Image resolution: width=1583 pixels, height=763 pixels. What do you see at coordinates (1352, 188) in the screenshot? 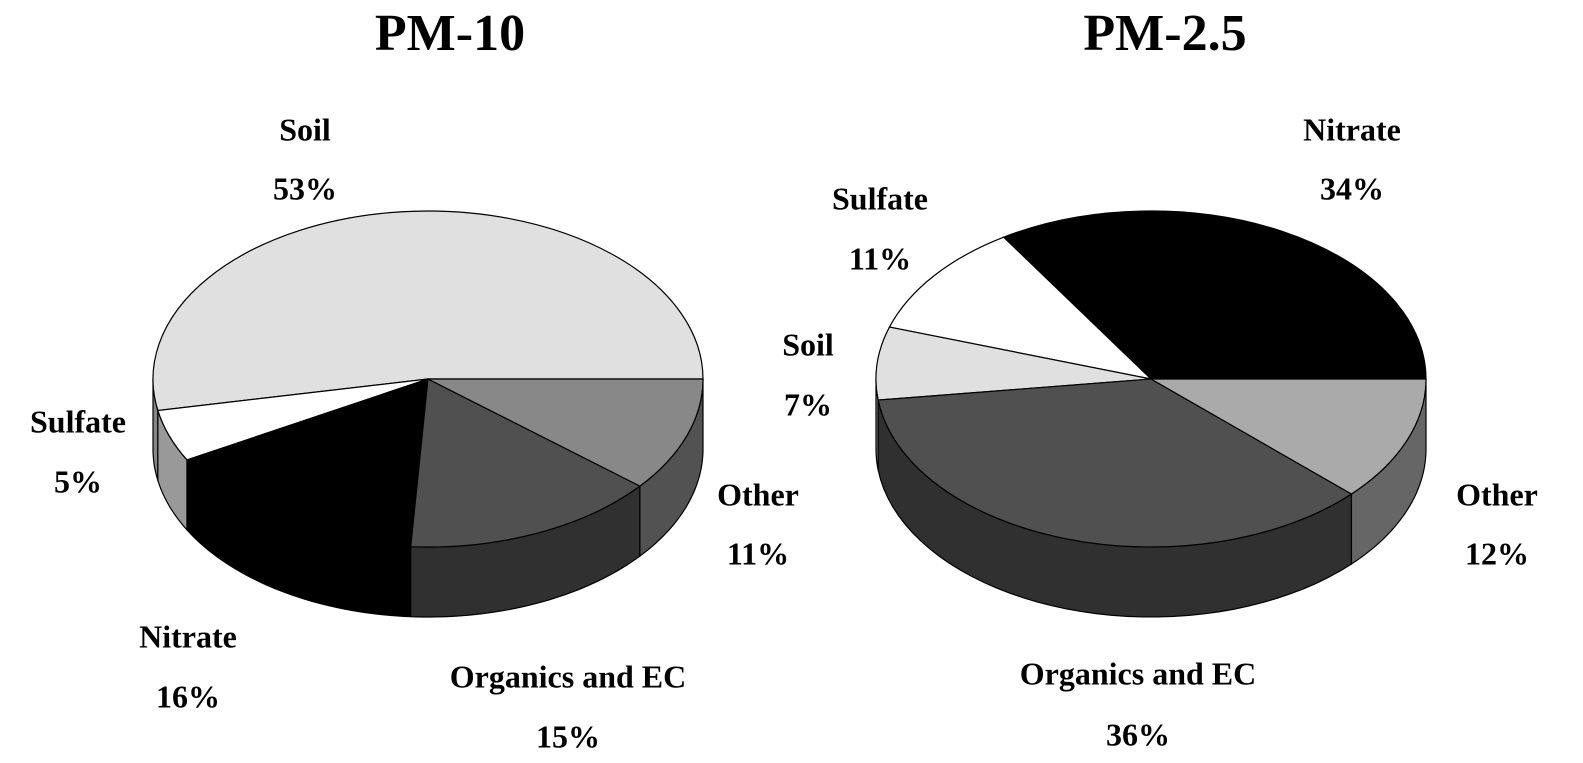
I see `slice-value-label: 34%` at bounding box center [1352, 188].